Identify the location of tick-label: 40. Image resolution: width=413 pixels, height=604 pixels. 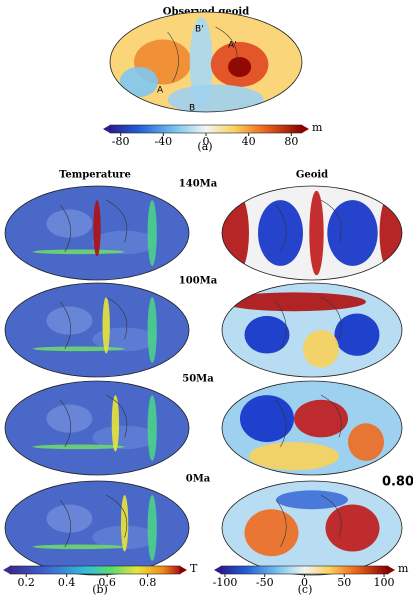
(249, 141).